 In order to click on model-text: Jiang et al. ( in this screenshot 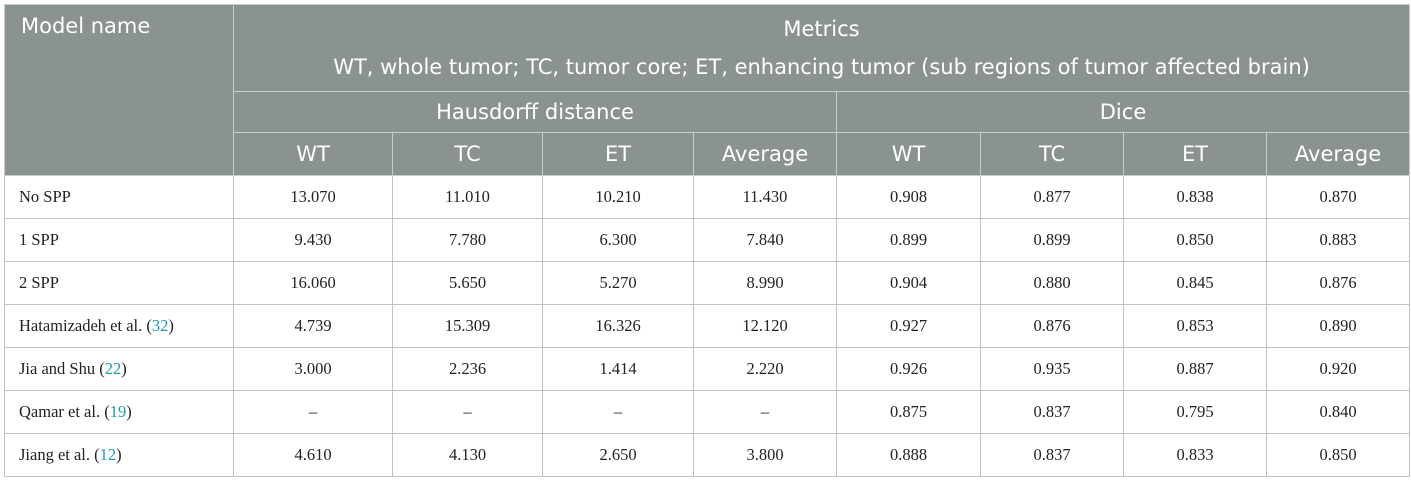, I will do `click(59, 454)`.